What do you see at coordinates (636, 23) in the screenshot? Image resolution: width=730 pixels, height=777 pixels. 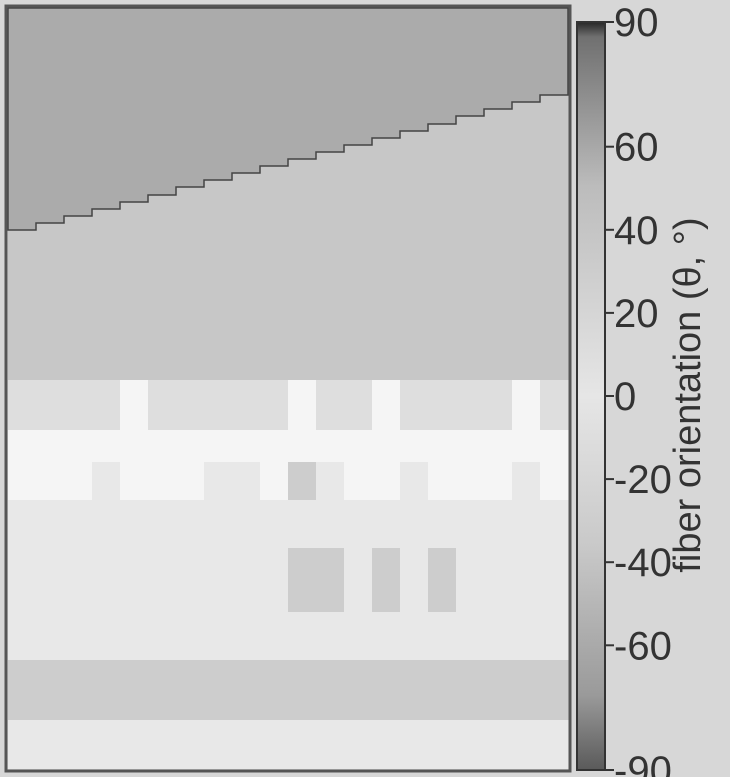 I see `colorbar-tick-label: 90` at bounding box center [636, 23].